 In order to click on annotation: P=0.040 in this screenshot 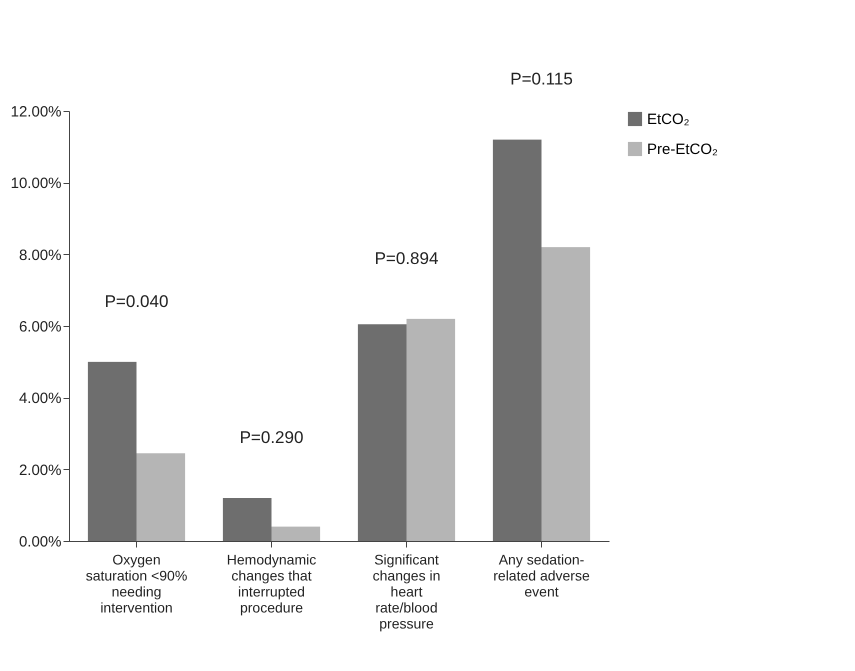, I will do `click(136, 301)`.